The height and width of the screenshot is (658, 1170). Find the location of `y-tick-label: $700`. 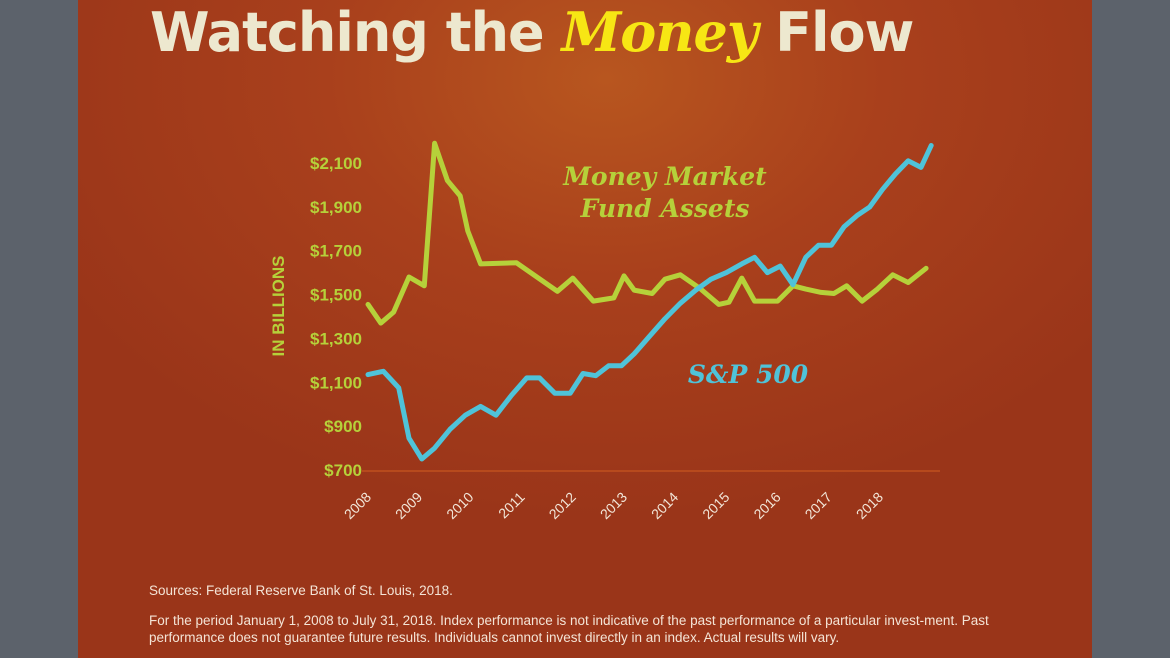

y-tick-label: $700 is located at coordinates (343, 470).